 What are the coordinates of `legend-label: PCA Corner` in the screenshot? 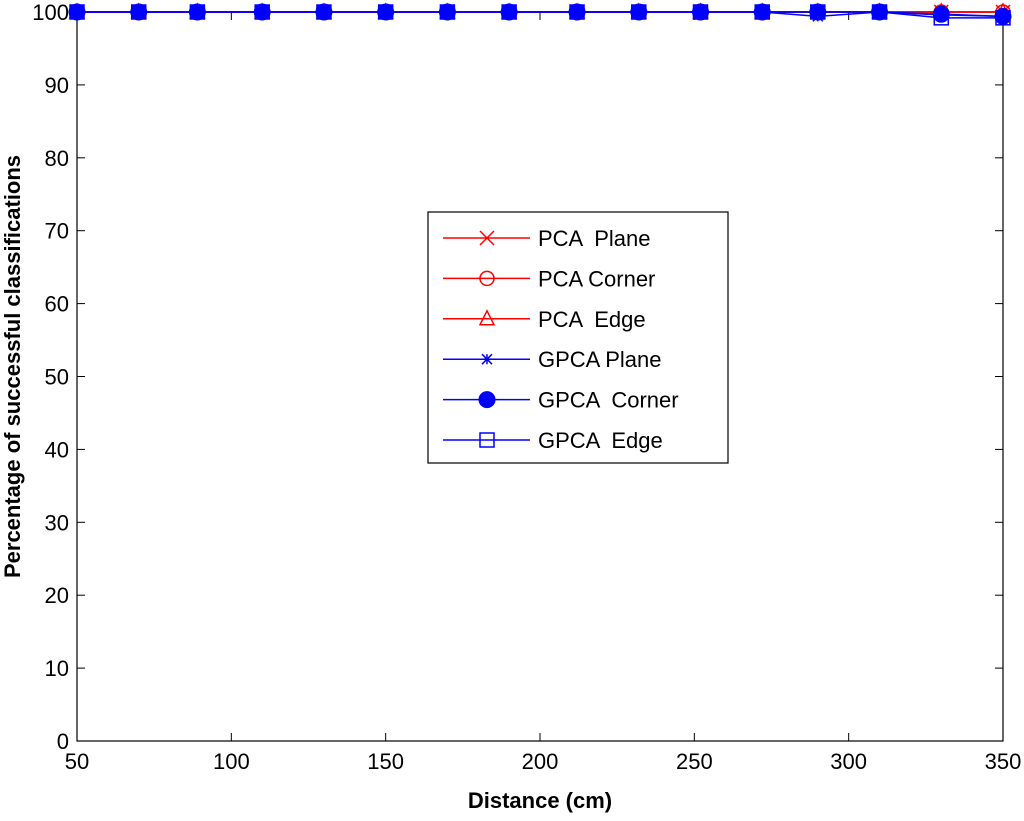 It's located at (596, 278).